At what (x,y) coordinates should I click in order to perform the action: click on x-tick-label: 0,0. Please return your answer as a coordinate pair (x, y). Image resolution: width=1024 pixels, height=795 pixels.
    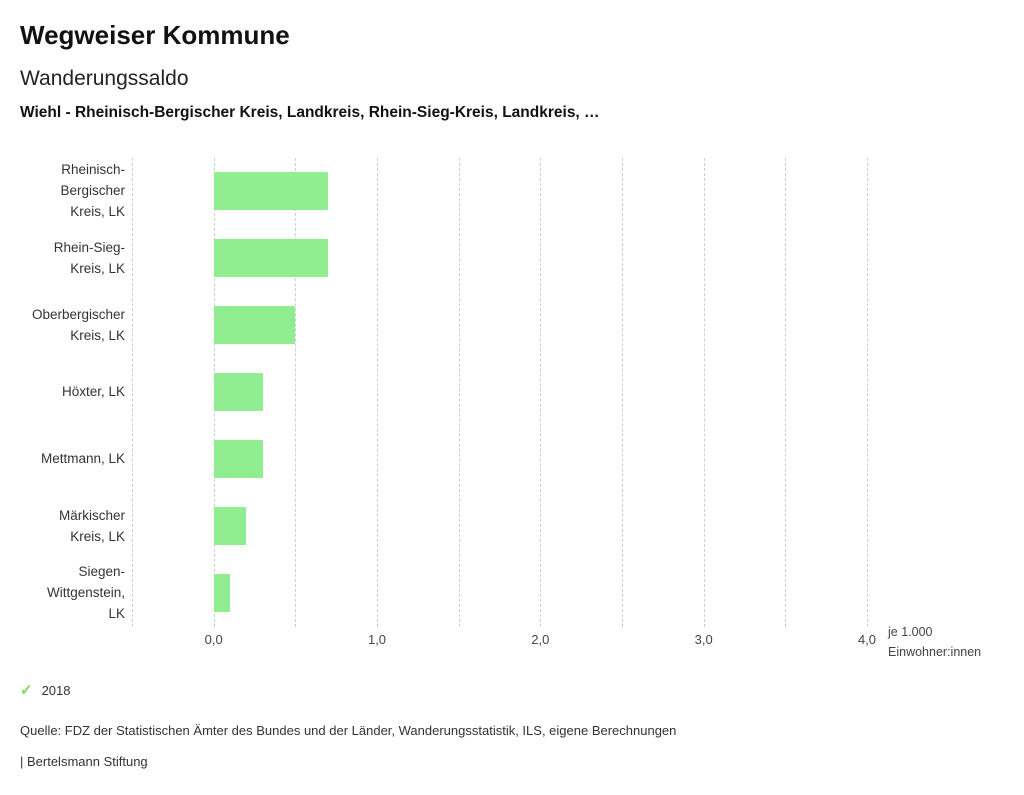
    Looking at the image, I should click on (213, 639).